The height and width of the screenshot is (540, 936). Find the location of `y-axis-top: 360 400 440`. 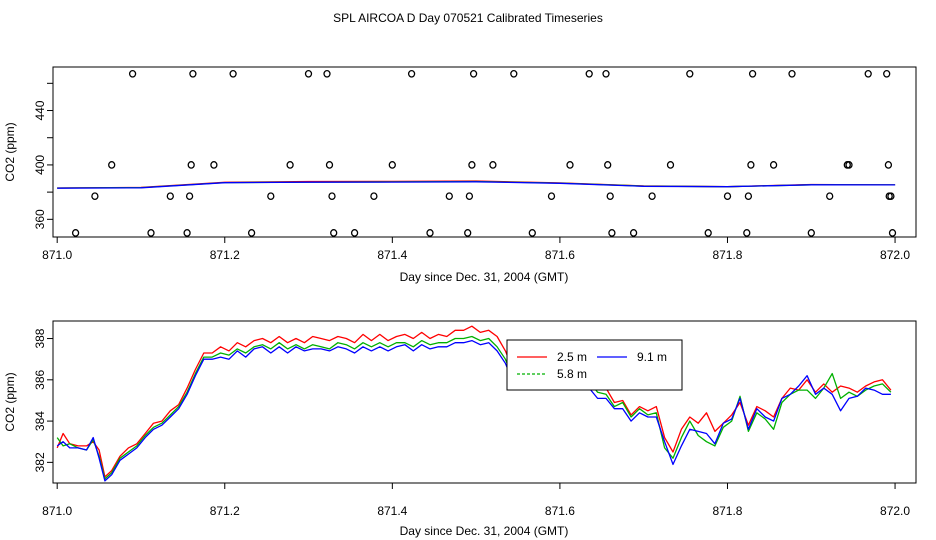

y-axis-top: 360 400 440 is located at coordinates (43, 155).